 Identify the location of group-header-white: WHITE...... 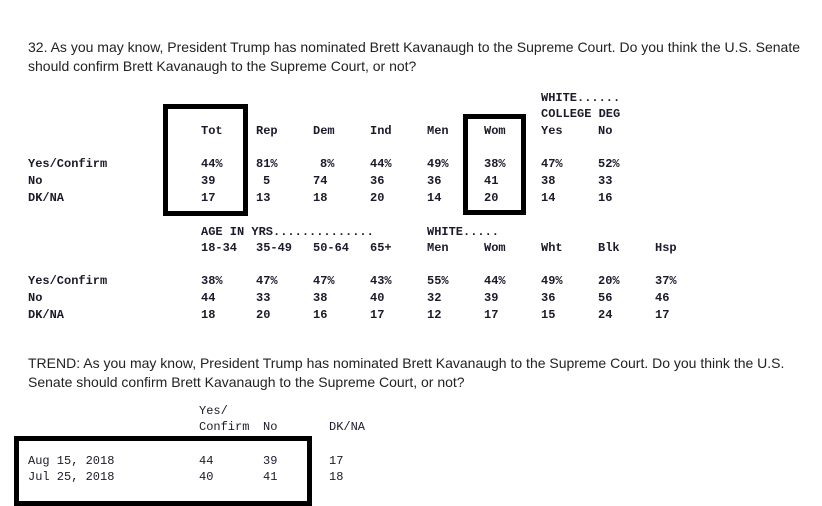
(463, 232).